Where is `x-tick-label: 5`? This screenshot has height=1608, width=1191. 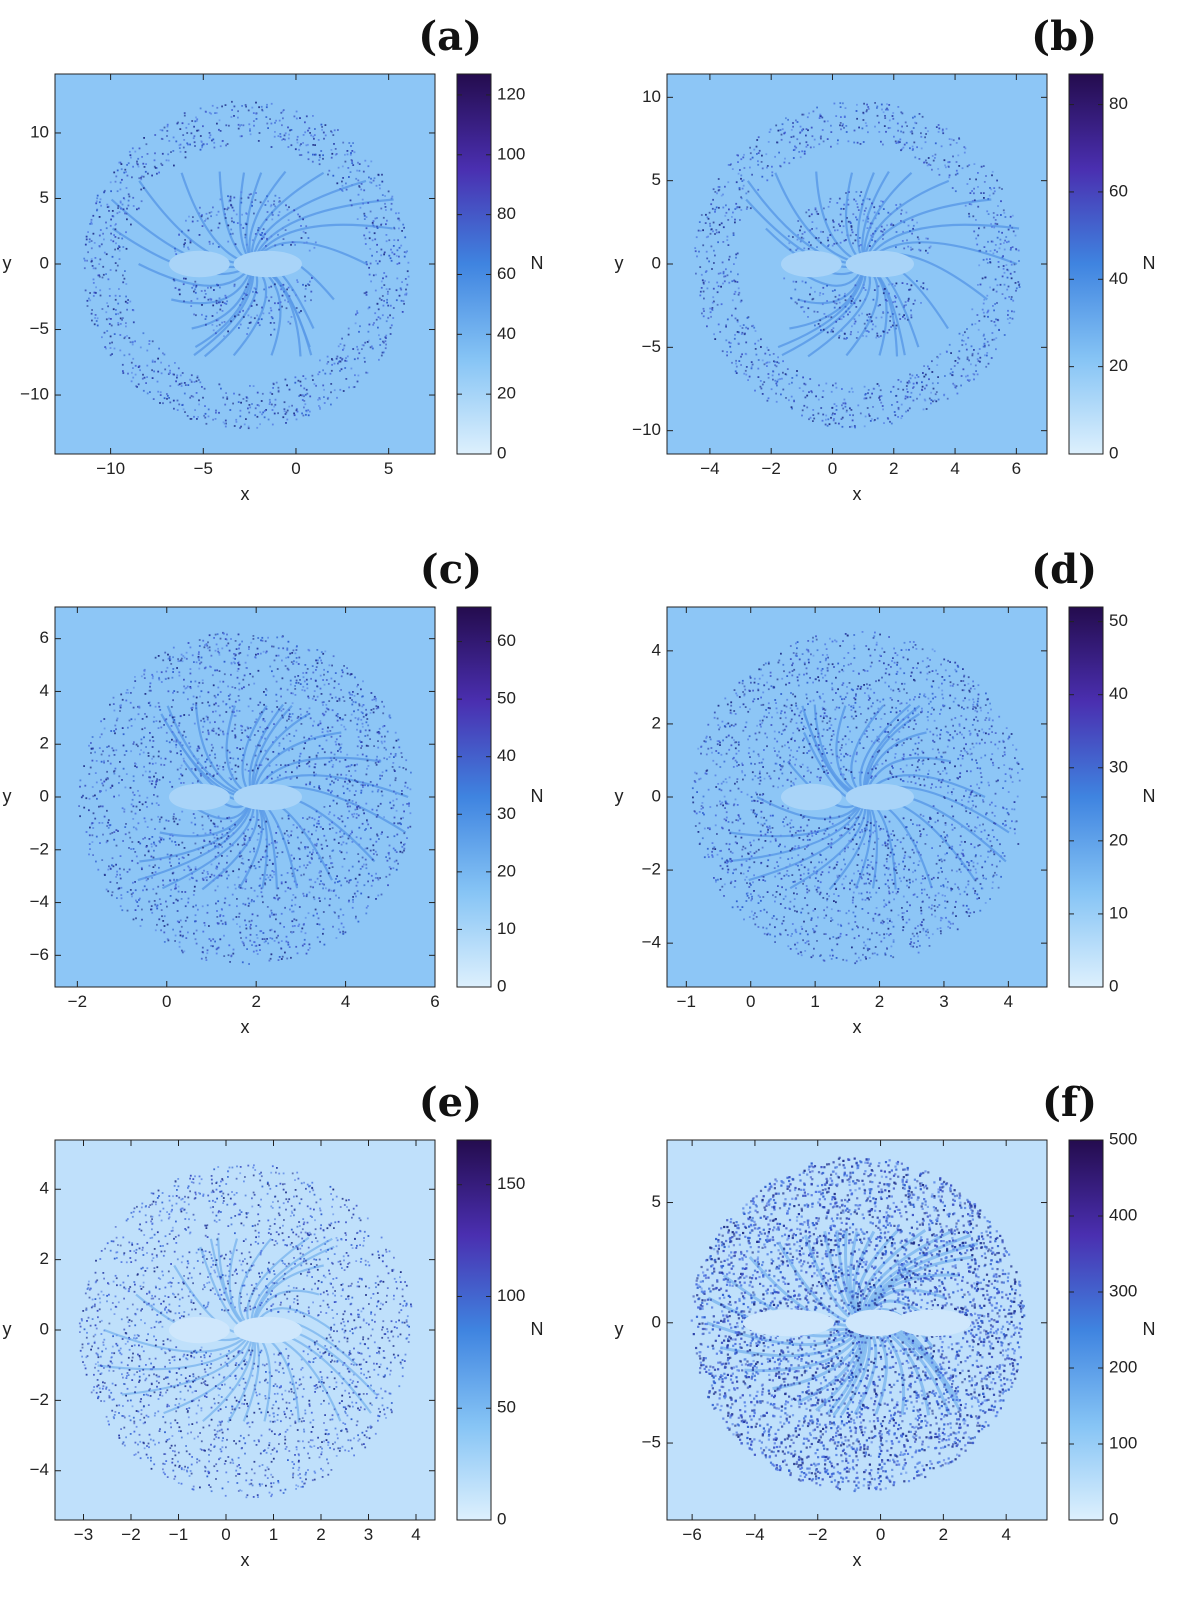
x-tick-label: 5 is located at coordinates (388, 468).